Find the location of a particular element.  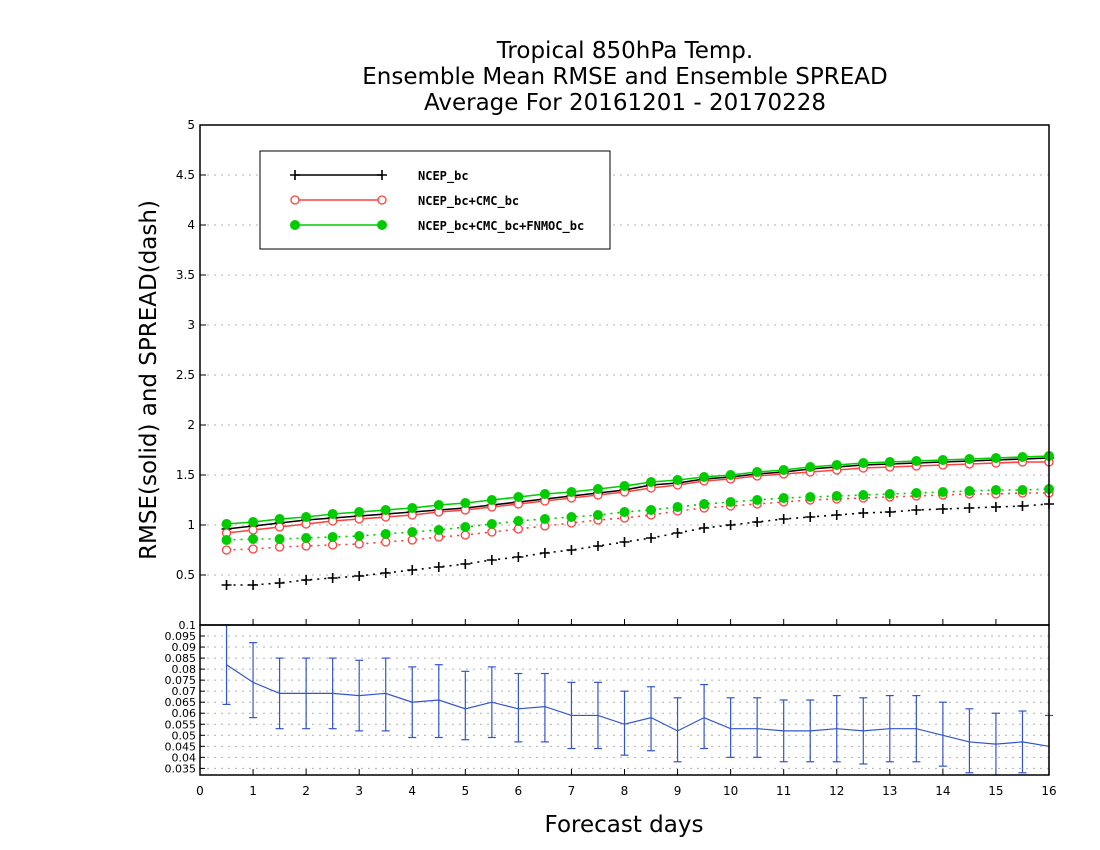

bottom-y-tick-label: 0.055 is located at coordinates (181, 724).